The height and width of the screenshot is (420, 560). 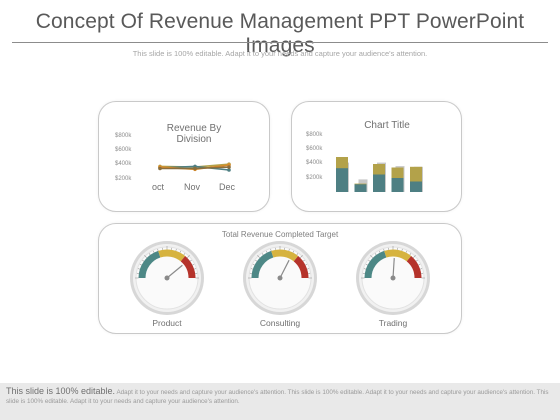 What do you see at coordinates (387, 125) in the screenshot?
I see `chart-title: Chart Title` at bounding box center [387, 125].